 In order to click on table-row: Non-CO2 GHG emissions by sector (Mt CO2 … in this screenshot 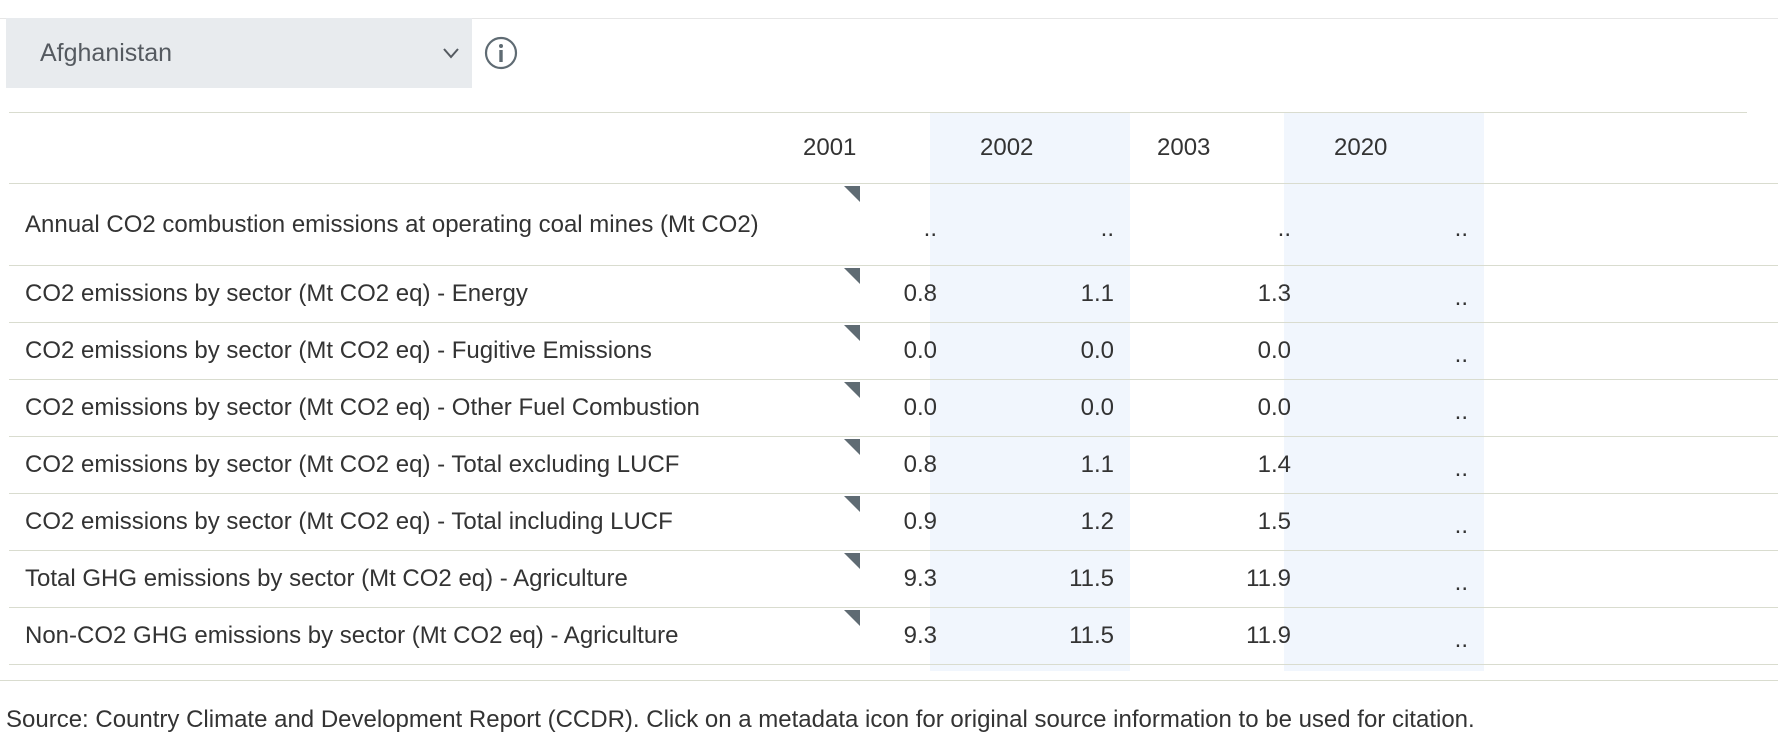, I will do `click(893, 636)`.